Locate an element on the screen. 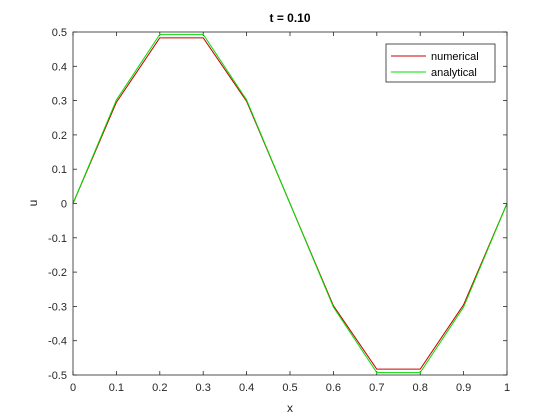 The width and height of the screenshot is (560, 420). y-tick-label: -0.3 is located at coordinates (57, 307).